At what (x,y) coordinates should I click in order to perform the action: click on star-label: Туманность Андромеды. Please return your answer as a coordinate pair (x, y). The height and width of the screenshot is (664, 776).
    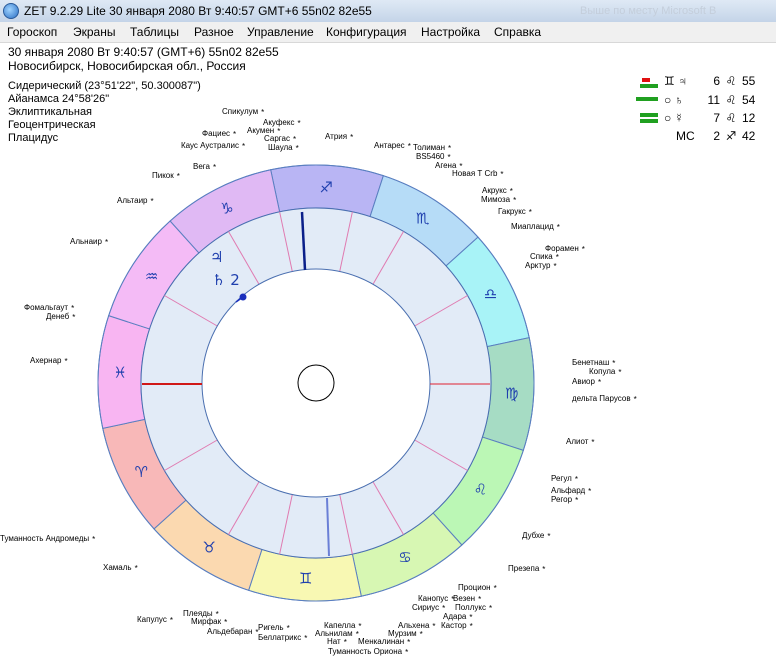
    Looking at the image, I should click on (44, 538).